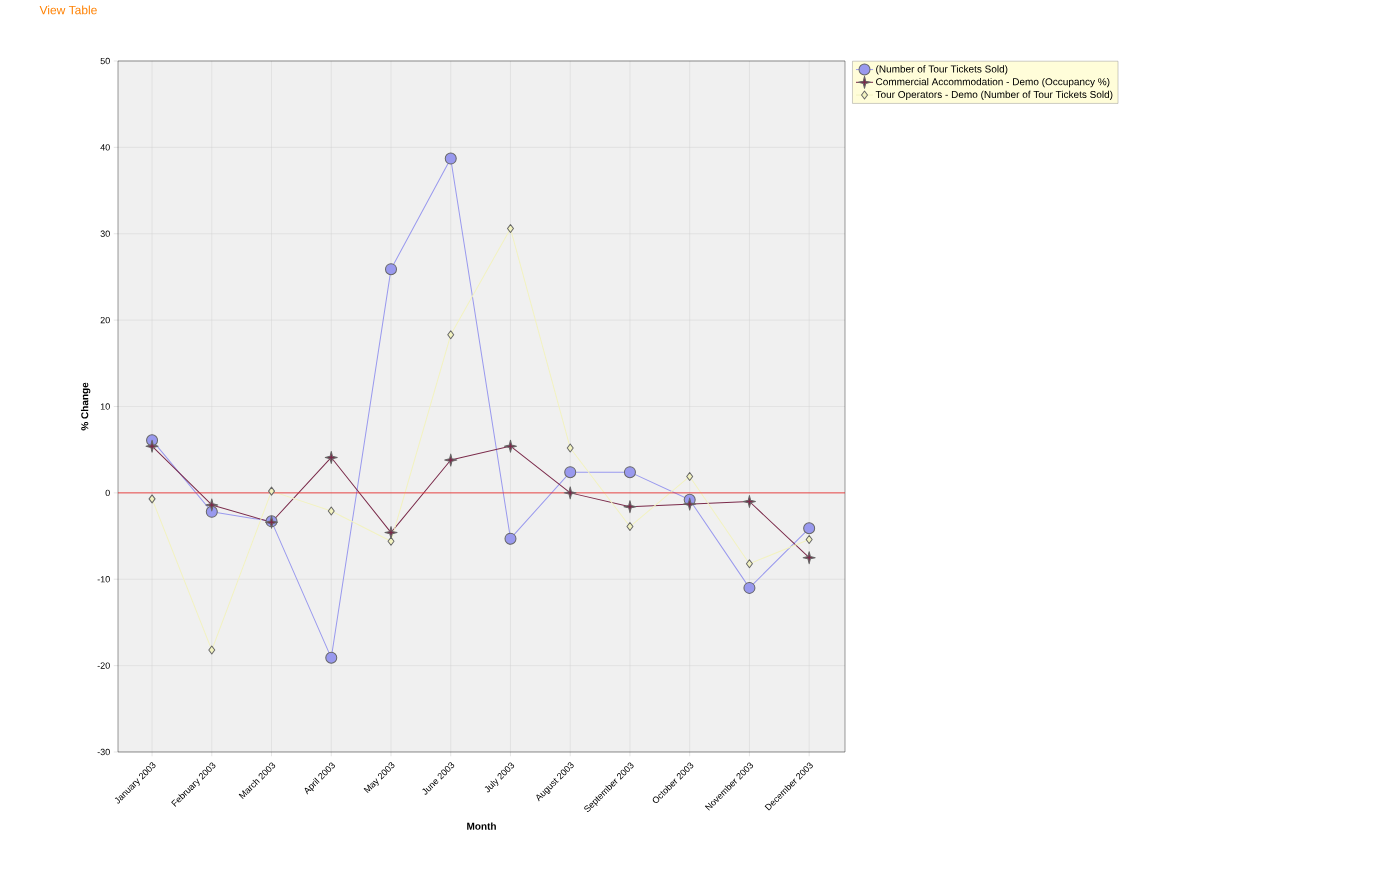 The image size is (1374, 893). I want to click on text: View Table, so click(68, 10).